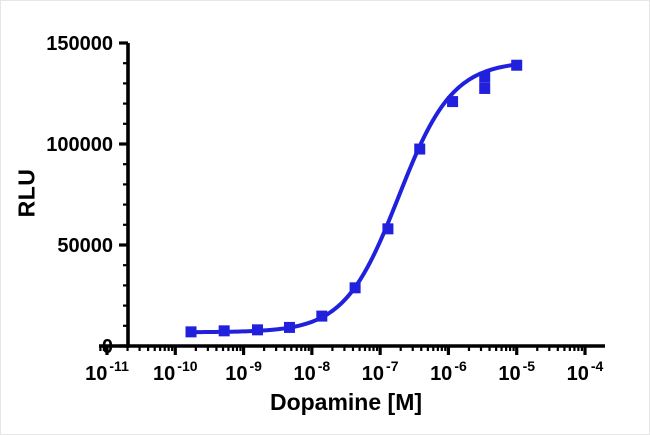  I want to click on y-tick-label: 0, so click(107, 347).